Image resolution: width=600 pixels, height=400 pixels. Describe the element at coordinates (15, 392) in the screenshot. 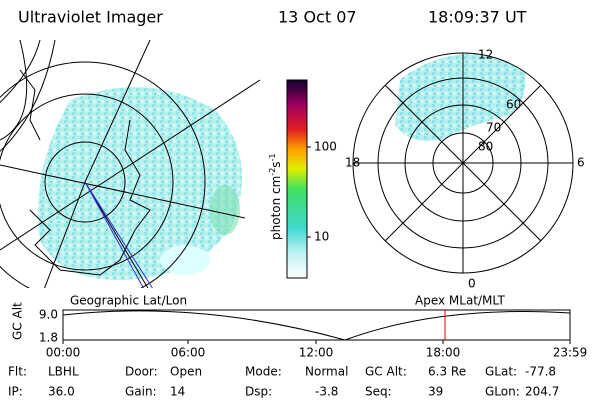

I see `status-label: IP:` at that location.